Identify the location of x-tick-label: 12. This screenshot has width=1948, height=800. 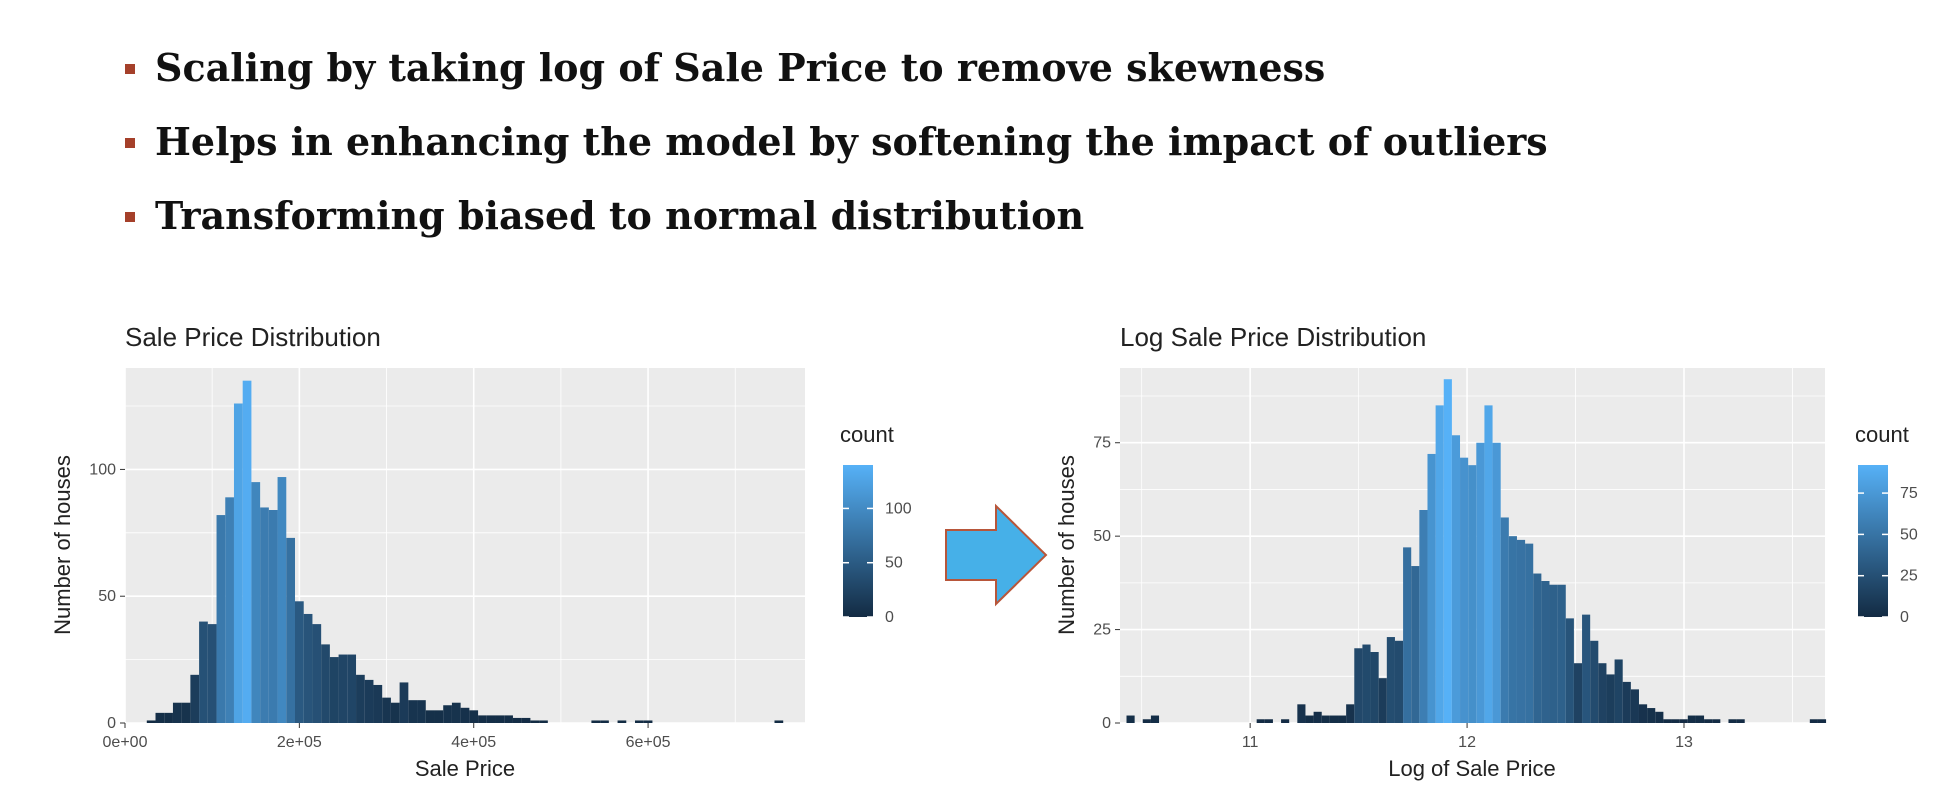
(1467, 742).